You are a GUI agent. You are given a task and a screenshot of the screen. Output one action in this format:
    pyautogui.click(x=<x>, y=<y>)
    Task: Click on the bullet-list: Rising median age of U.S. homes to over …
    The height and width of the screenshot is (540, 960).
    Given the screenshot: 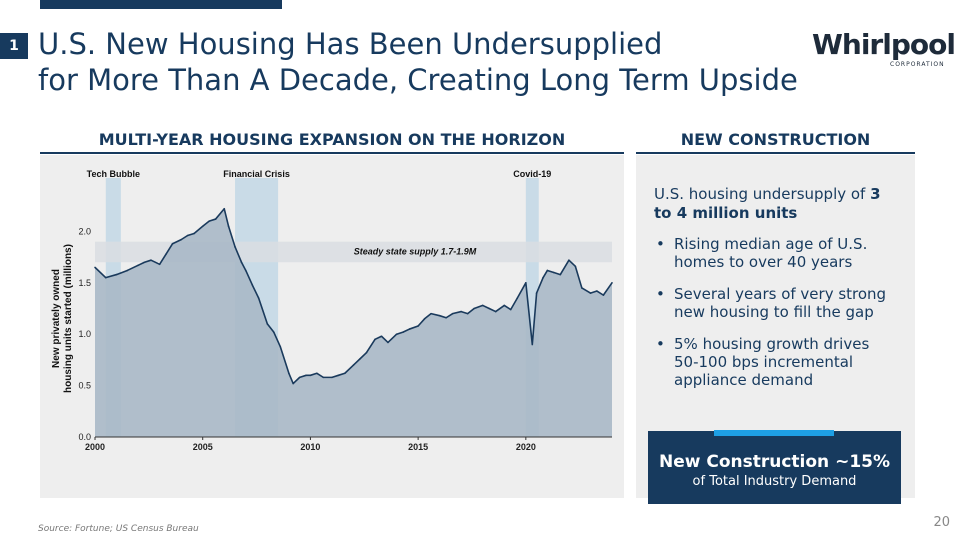 What is the action you would take?
    pyautogui.click(x=774, y=319)
    